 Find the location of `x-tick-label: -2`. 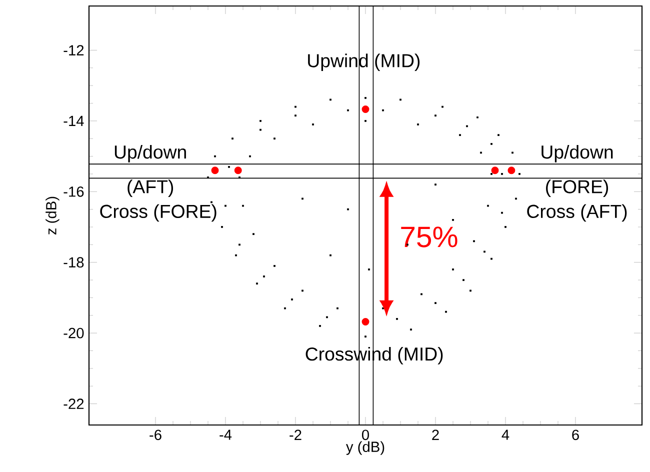

x-tick-label: -2 is located at coordinates (296, 435).